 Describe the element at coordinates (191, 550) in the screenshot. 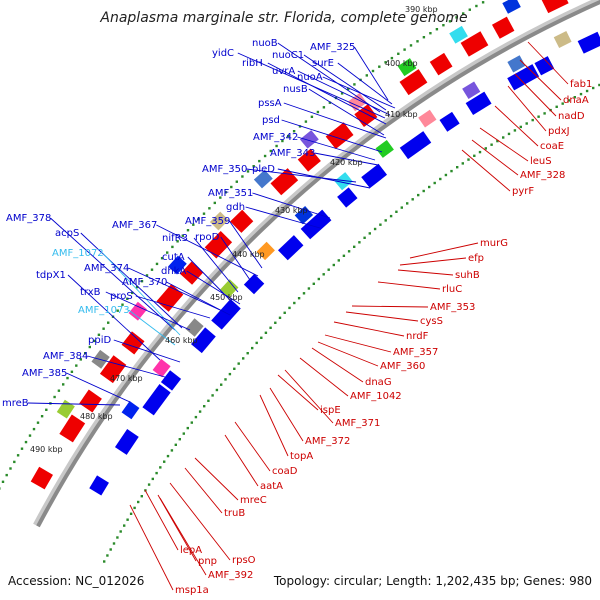

I see `reverse-gene-label: lepA` at that location.